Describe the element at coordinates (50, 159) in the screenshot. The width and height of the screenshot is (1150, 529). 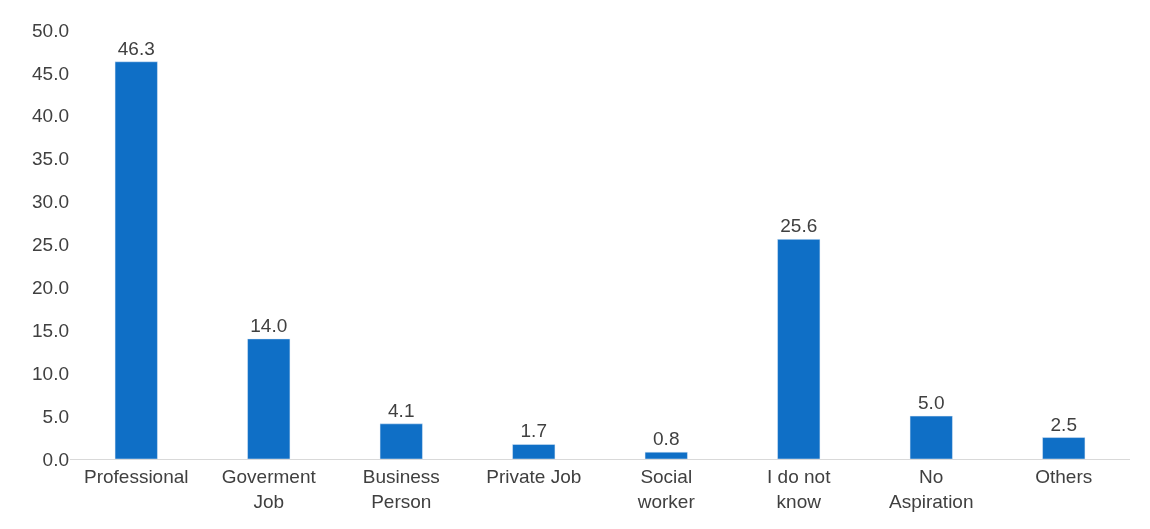
I see `y-tick-label: 35.0` at that location.